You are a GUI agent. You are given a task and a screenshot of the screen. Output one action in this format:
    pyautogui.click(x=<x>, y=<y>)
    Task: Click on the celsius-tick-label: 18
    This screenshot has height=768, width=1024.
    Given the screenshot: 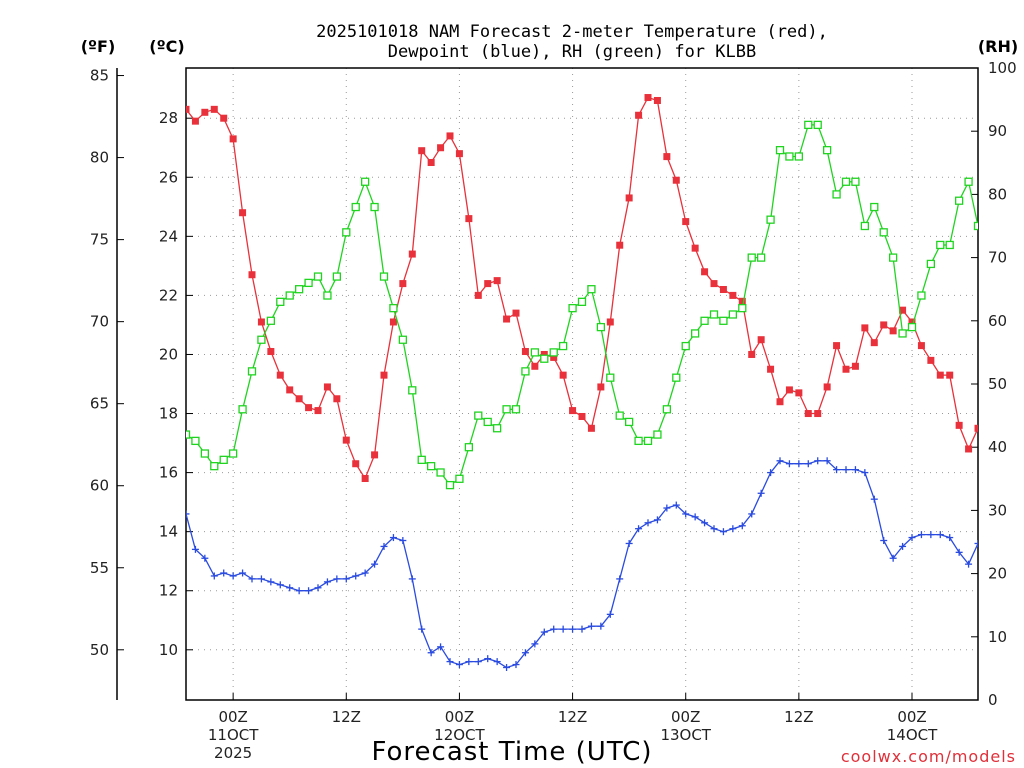 What is the action you would take?
    pyautogui.click(x=168, y=414)
    